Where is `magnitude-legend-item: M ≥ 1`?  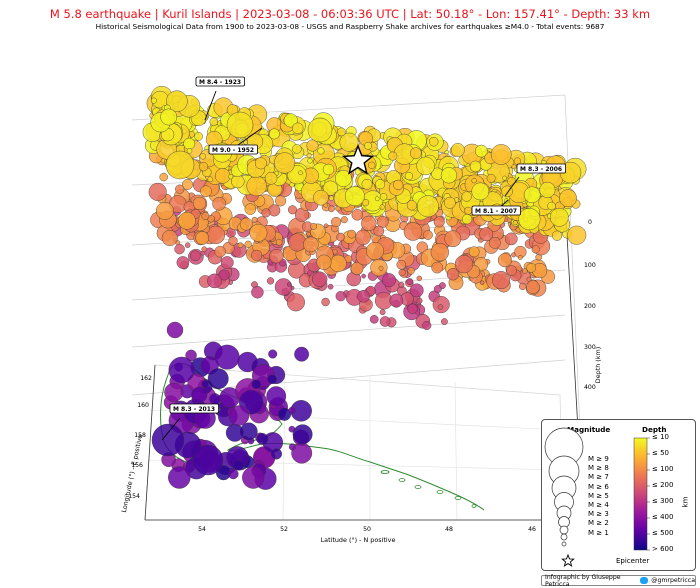
magnitude-legend-item: M ≥ 1 is located at coordinates (598, 532).